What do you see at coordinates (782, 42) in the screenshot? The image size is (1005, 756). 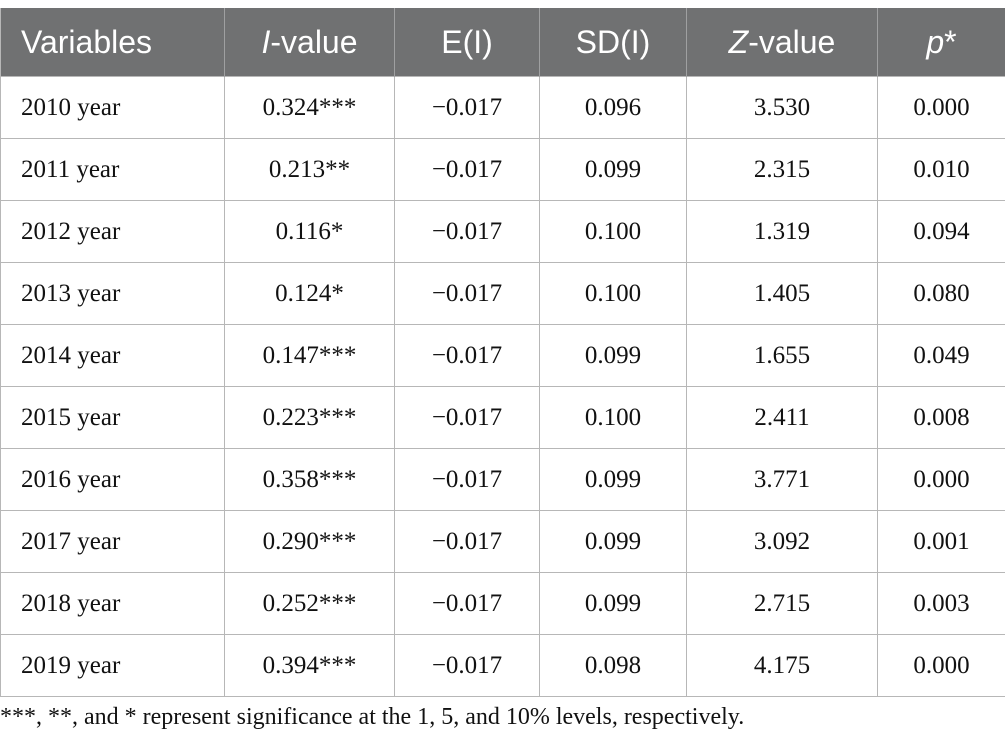 I see `header-z-value: Z-value` at bounding box center [782, 42].